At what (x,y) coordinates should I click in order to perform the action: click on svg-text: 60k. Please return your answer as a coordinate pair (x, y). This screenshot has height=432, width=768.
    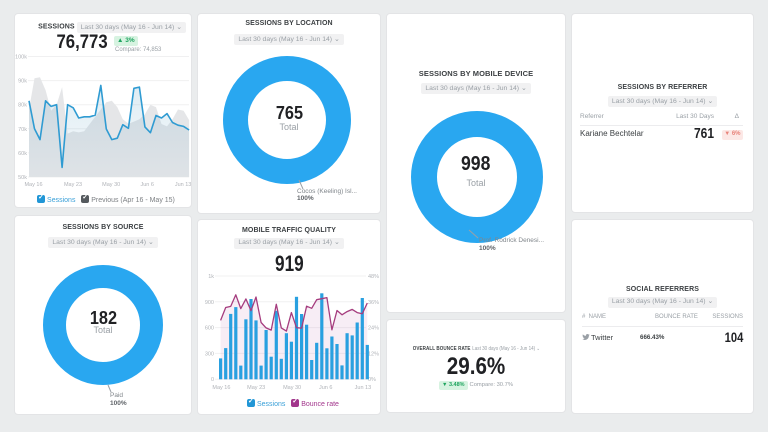
    Looking at the image, I should click on (22, 154).